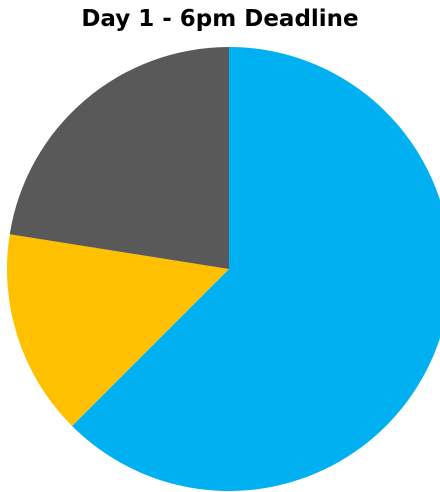 The width and height of the screenshot is (440, 492). What do you see at coordinates (220, 19) in the screenshot?
I see `chart-title: Day 1 - 6pm Deadline` at bounding box center [220, 19].